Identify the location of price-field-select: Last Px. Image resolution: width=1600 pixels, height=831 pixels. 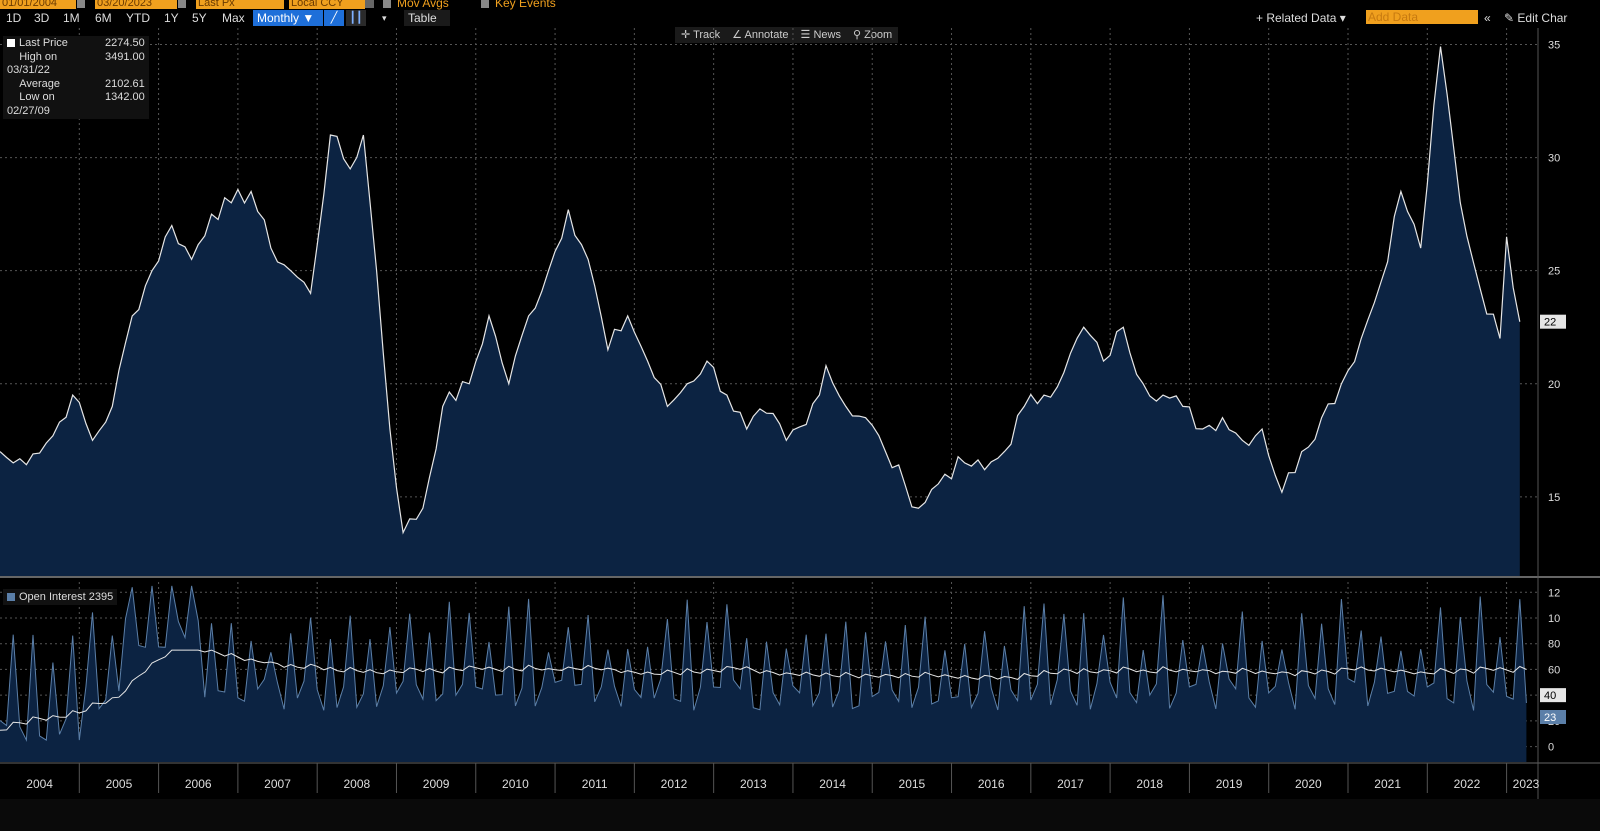
(240, 4).